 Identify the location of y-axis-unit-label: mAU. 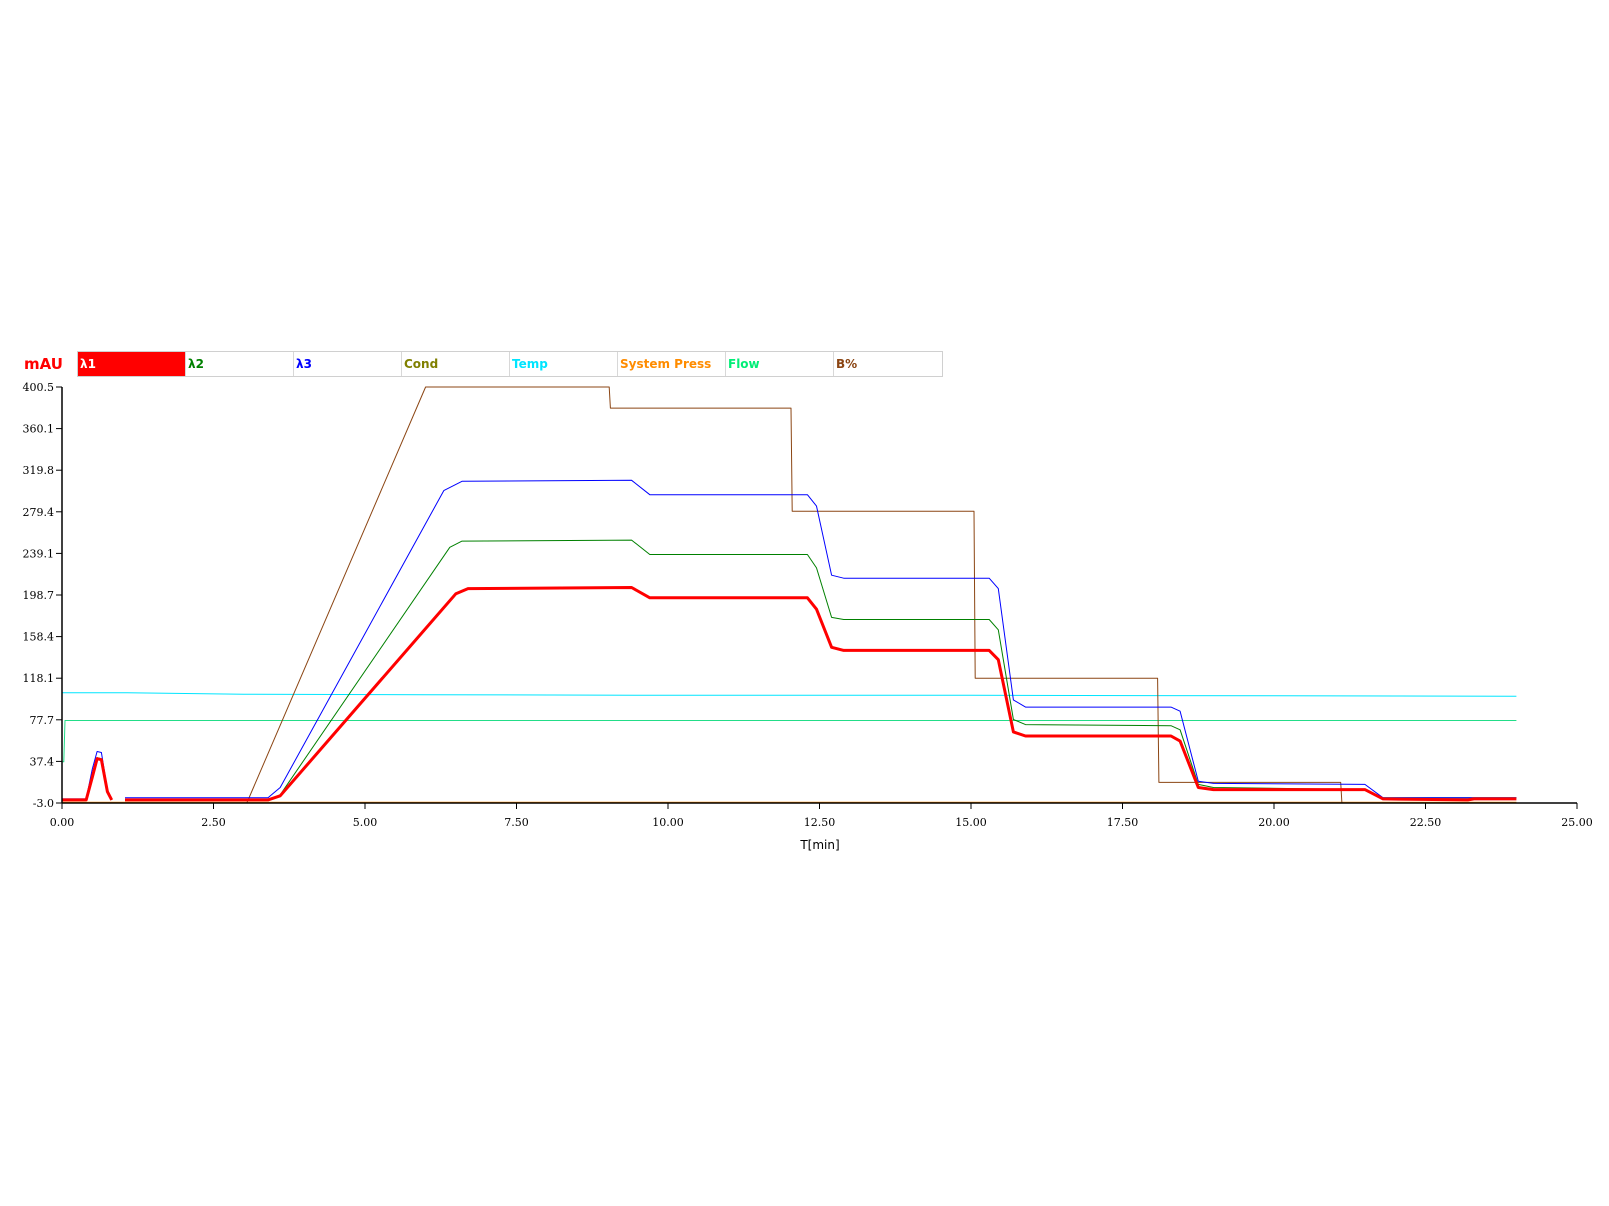
(43, 364).